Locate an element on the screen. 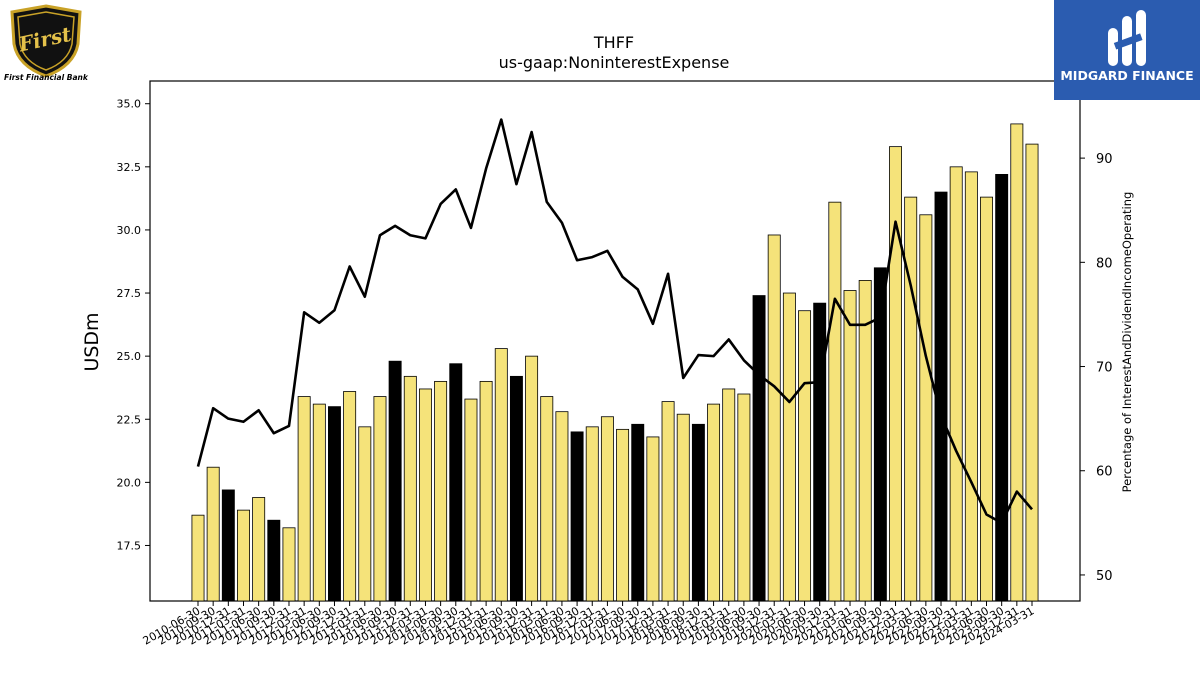 The image size is (1200, 675). y-axis-label: USDm is located at coordinates (92, 341).